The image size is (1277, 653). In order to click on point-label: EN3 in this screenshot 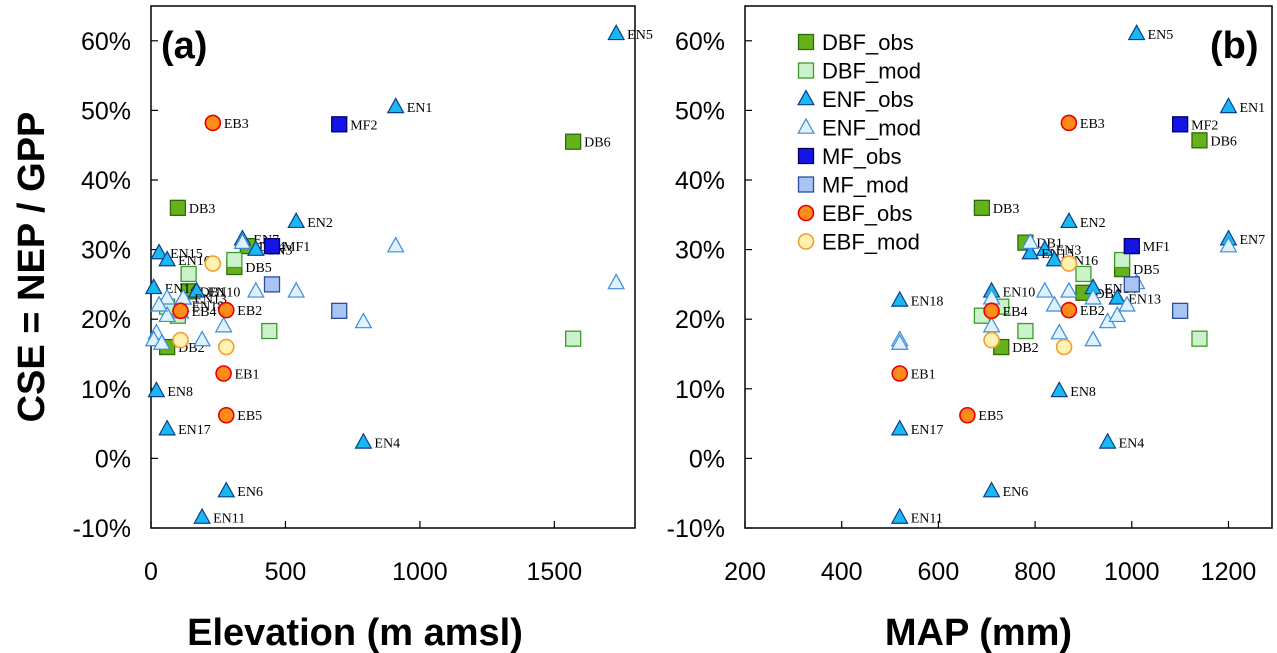, I will do `click(1069, 251)`.